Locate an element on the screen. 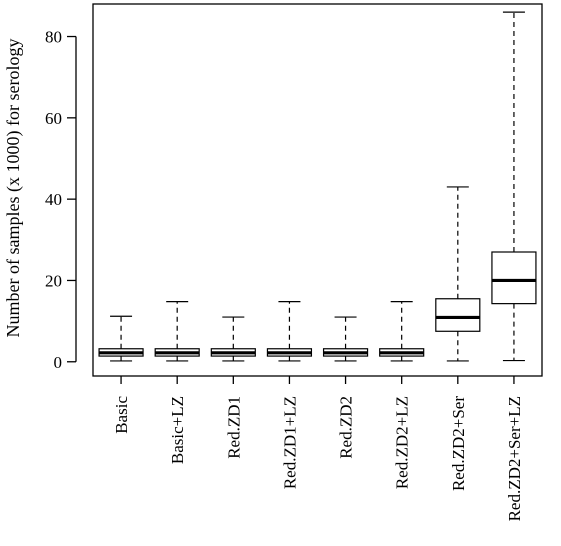  y-tick-label: 80 is located at coordinates (53, 37).